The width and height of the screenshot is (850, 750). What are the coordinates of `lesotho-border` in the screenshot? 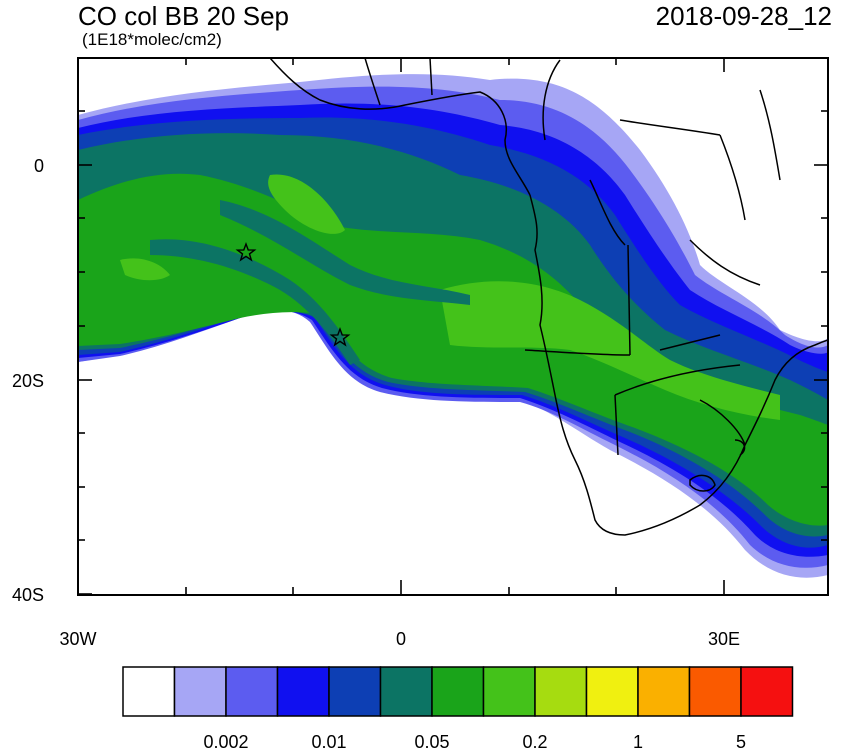 It's located at (702, 483).